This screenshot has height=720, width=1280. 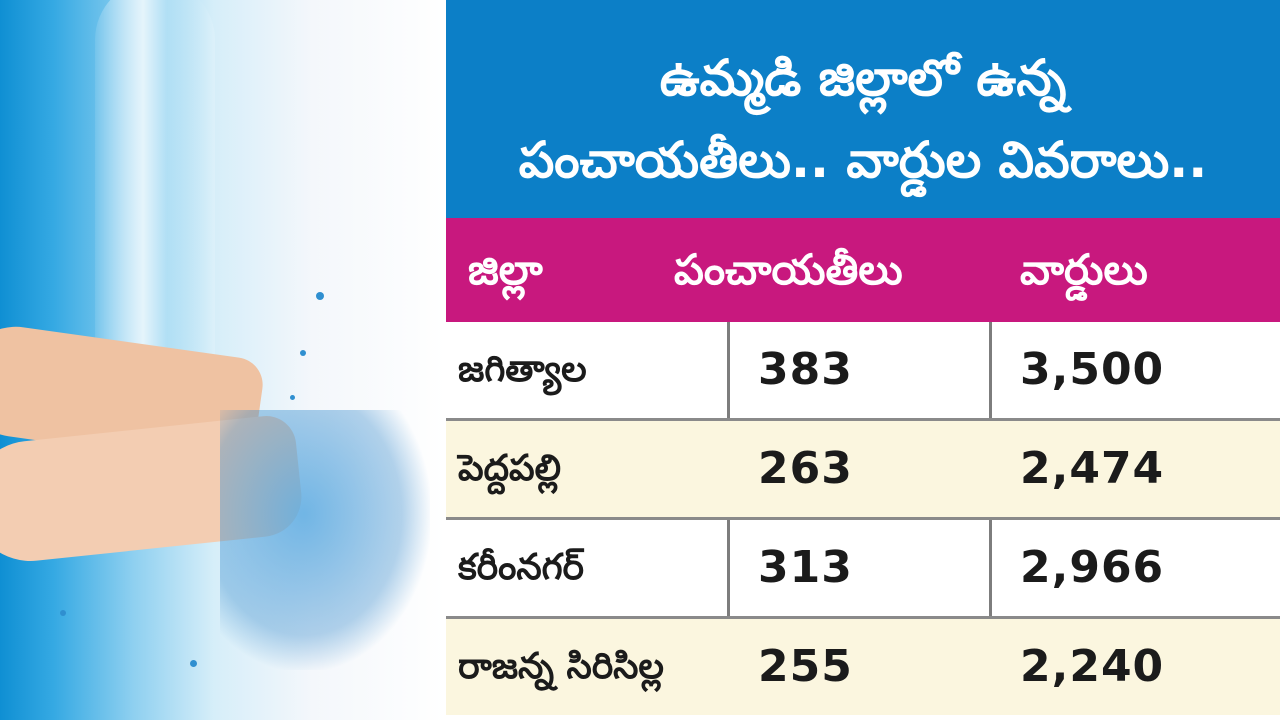 What do you see at coordinates (1092, 369) in the screenshot?
I see `wards-cell: 3,500` at bounding box center [1092, 369].